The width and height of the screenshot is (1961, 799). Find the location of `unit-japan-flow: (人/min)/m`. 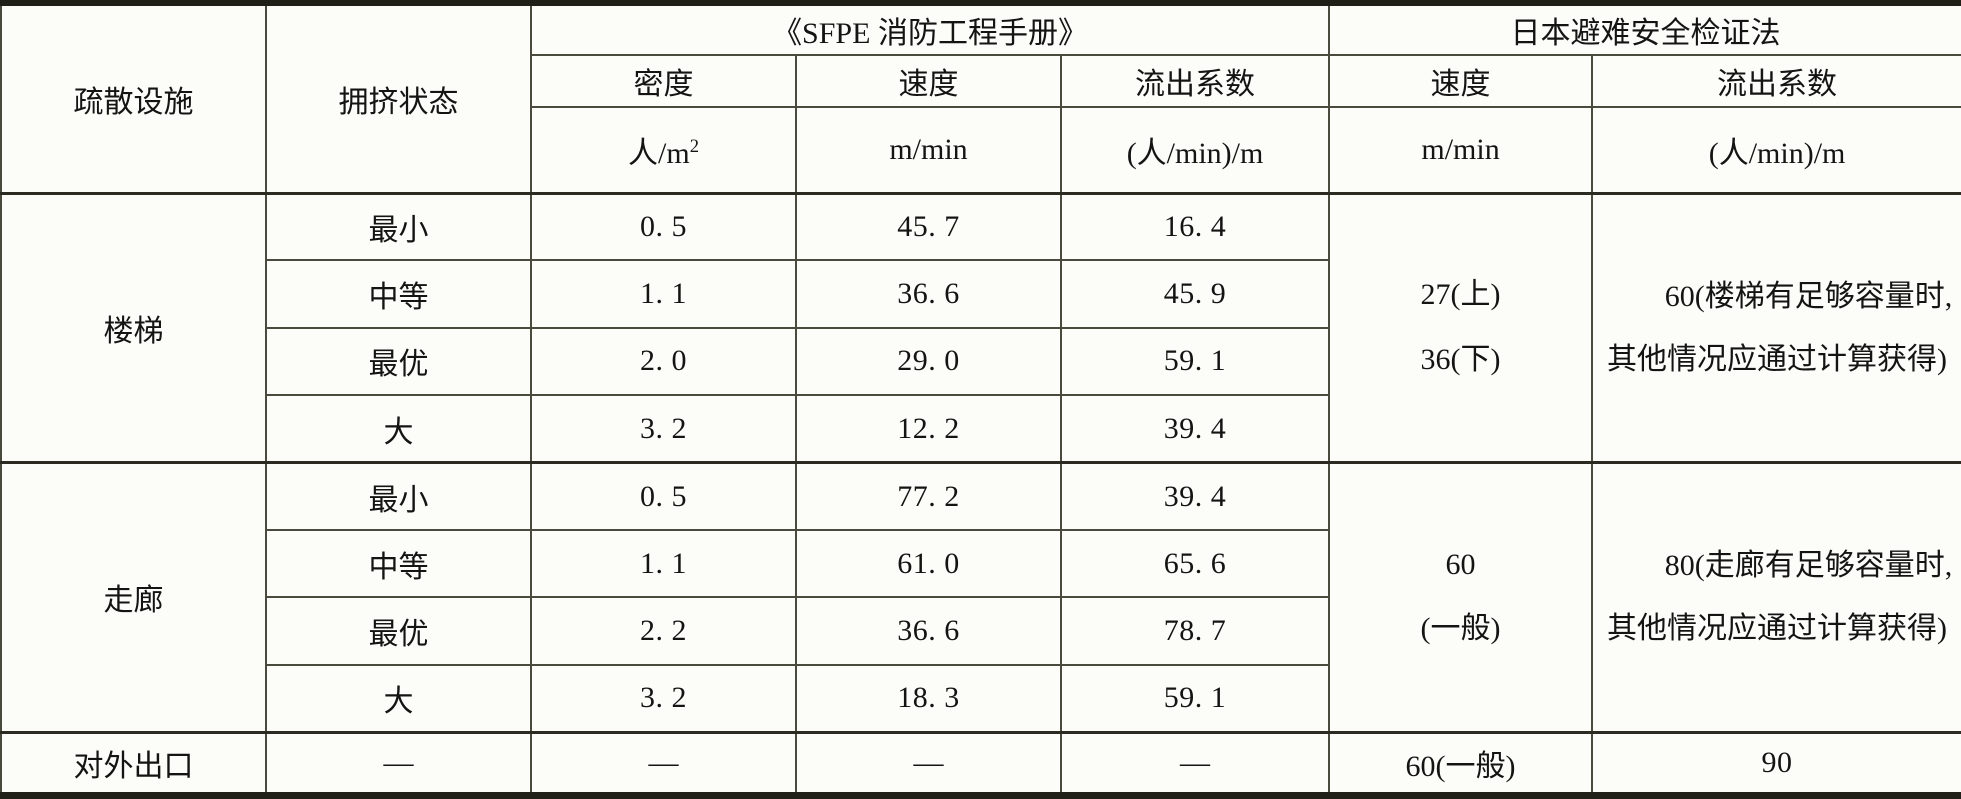

unit-japan-flow: (人/min)/m is located at coordinates (1776, 150).